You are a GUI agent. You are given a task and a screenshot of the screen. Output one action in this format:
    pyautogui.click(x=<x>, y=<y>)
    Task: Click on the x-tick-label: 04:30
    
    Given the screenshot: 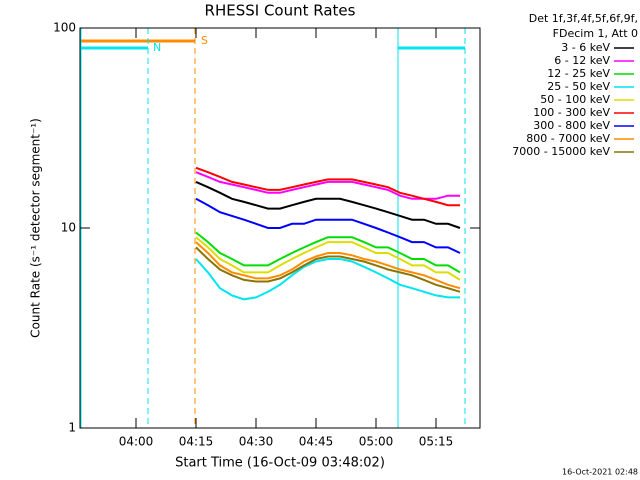 What is the action you would take?
    pyautogui.click(x=256, y=442)
    